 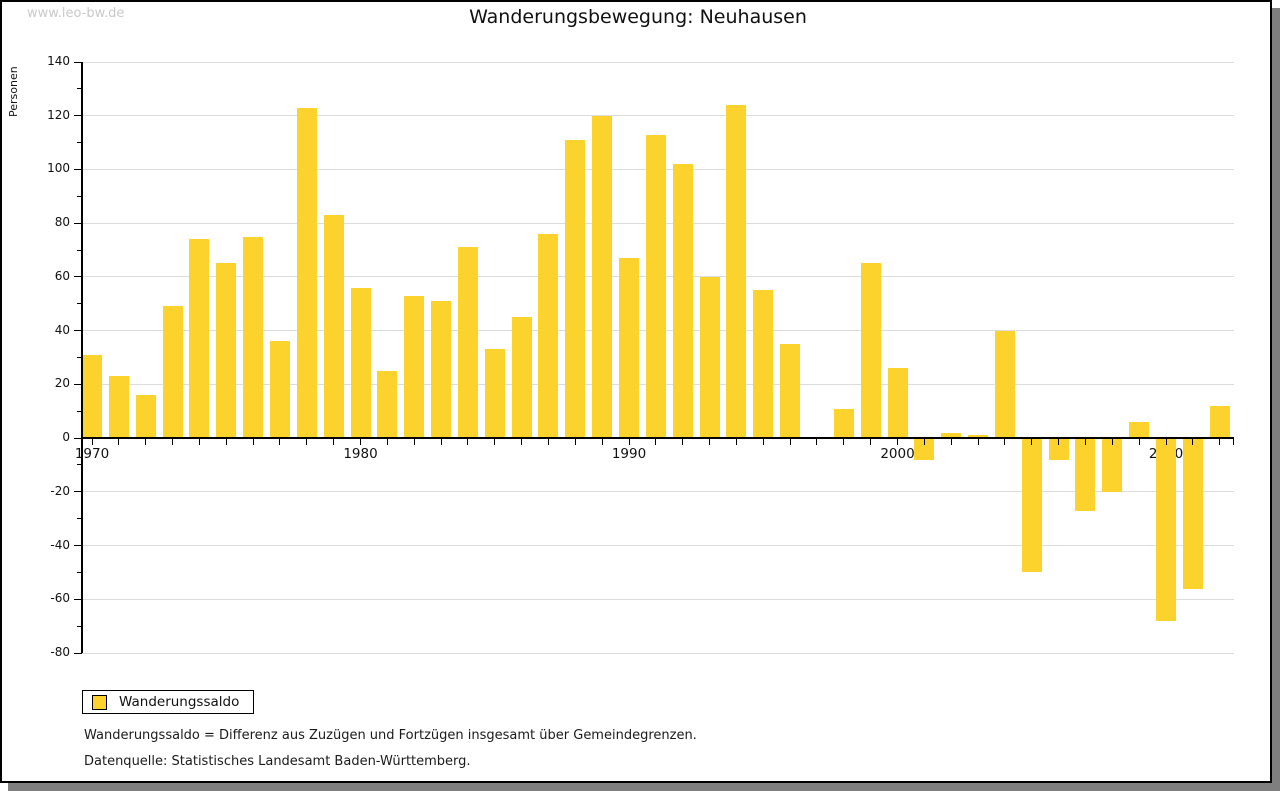 I want to click on x-tick-1975, so click(x=226, y=442).